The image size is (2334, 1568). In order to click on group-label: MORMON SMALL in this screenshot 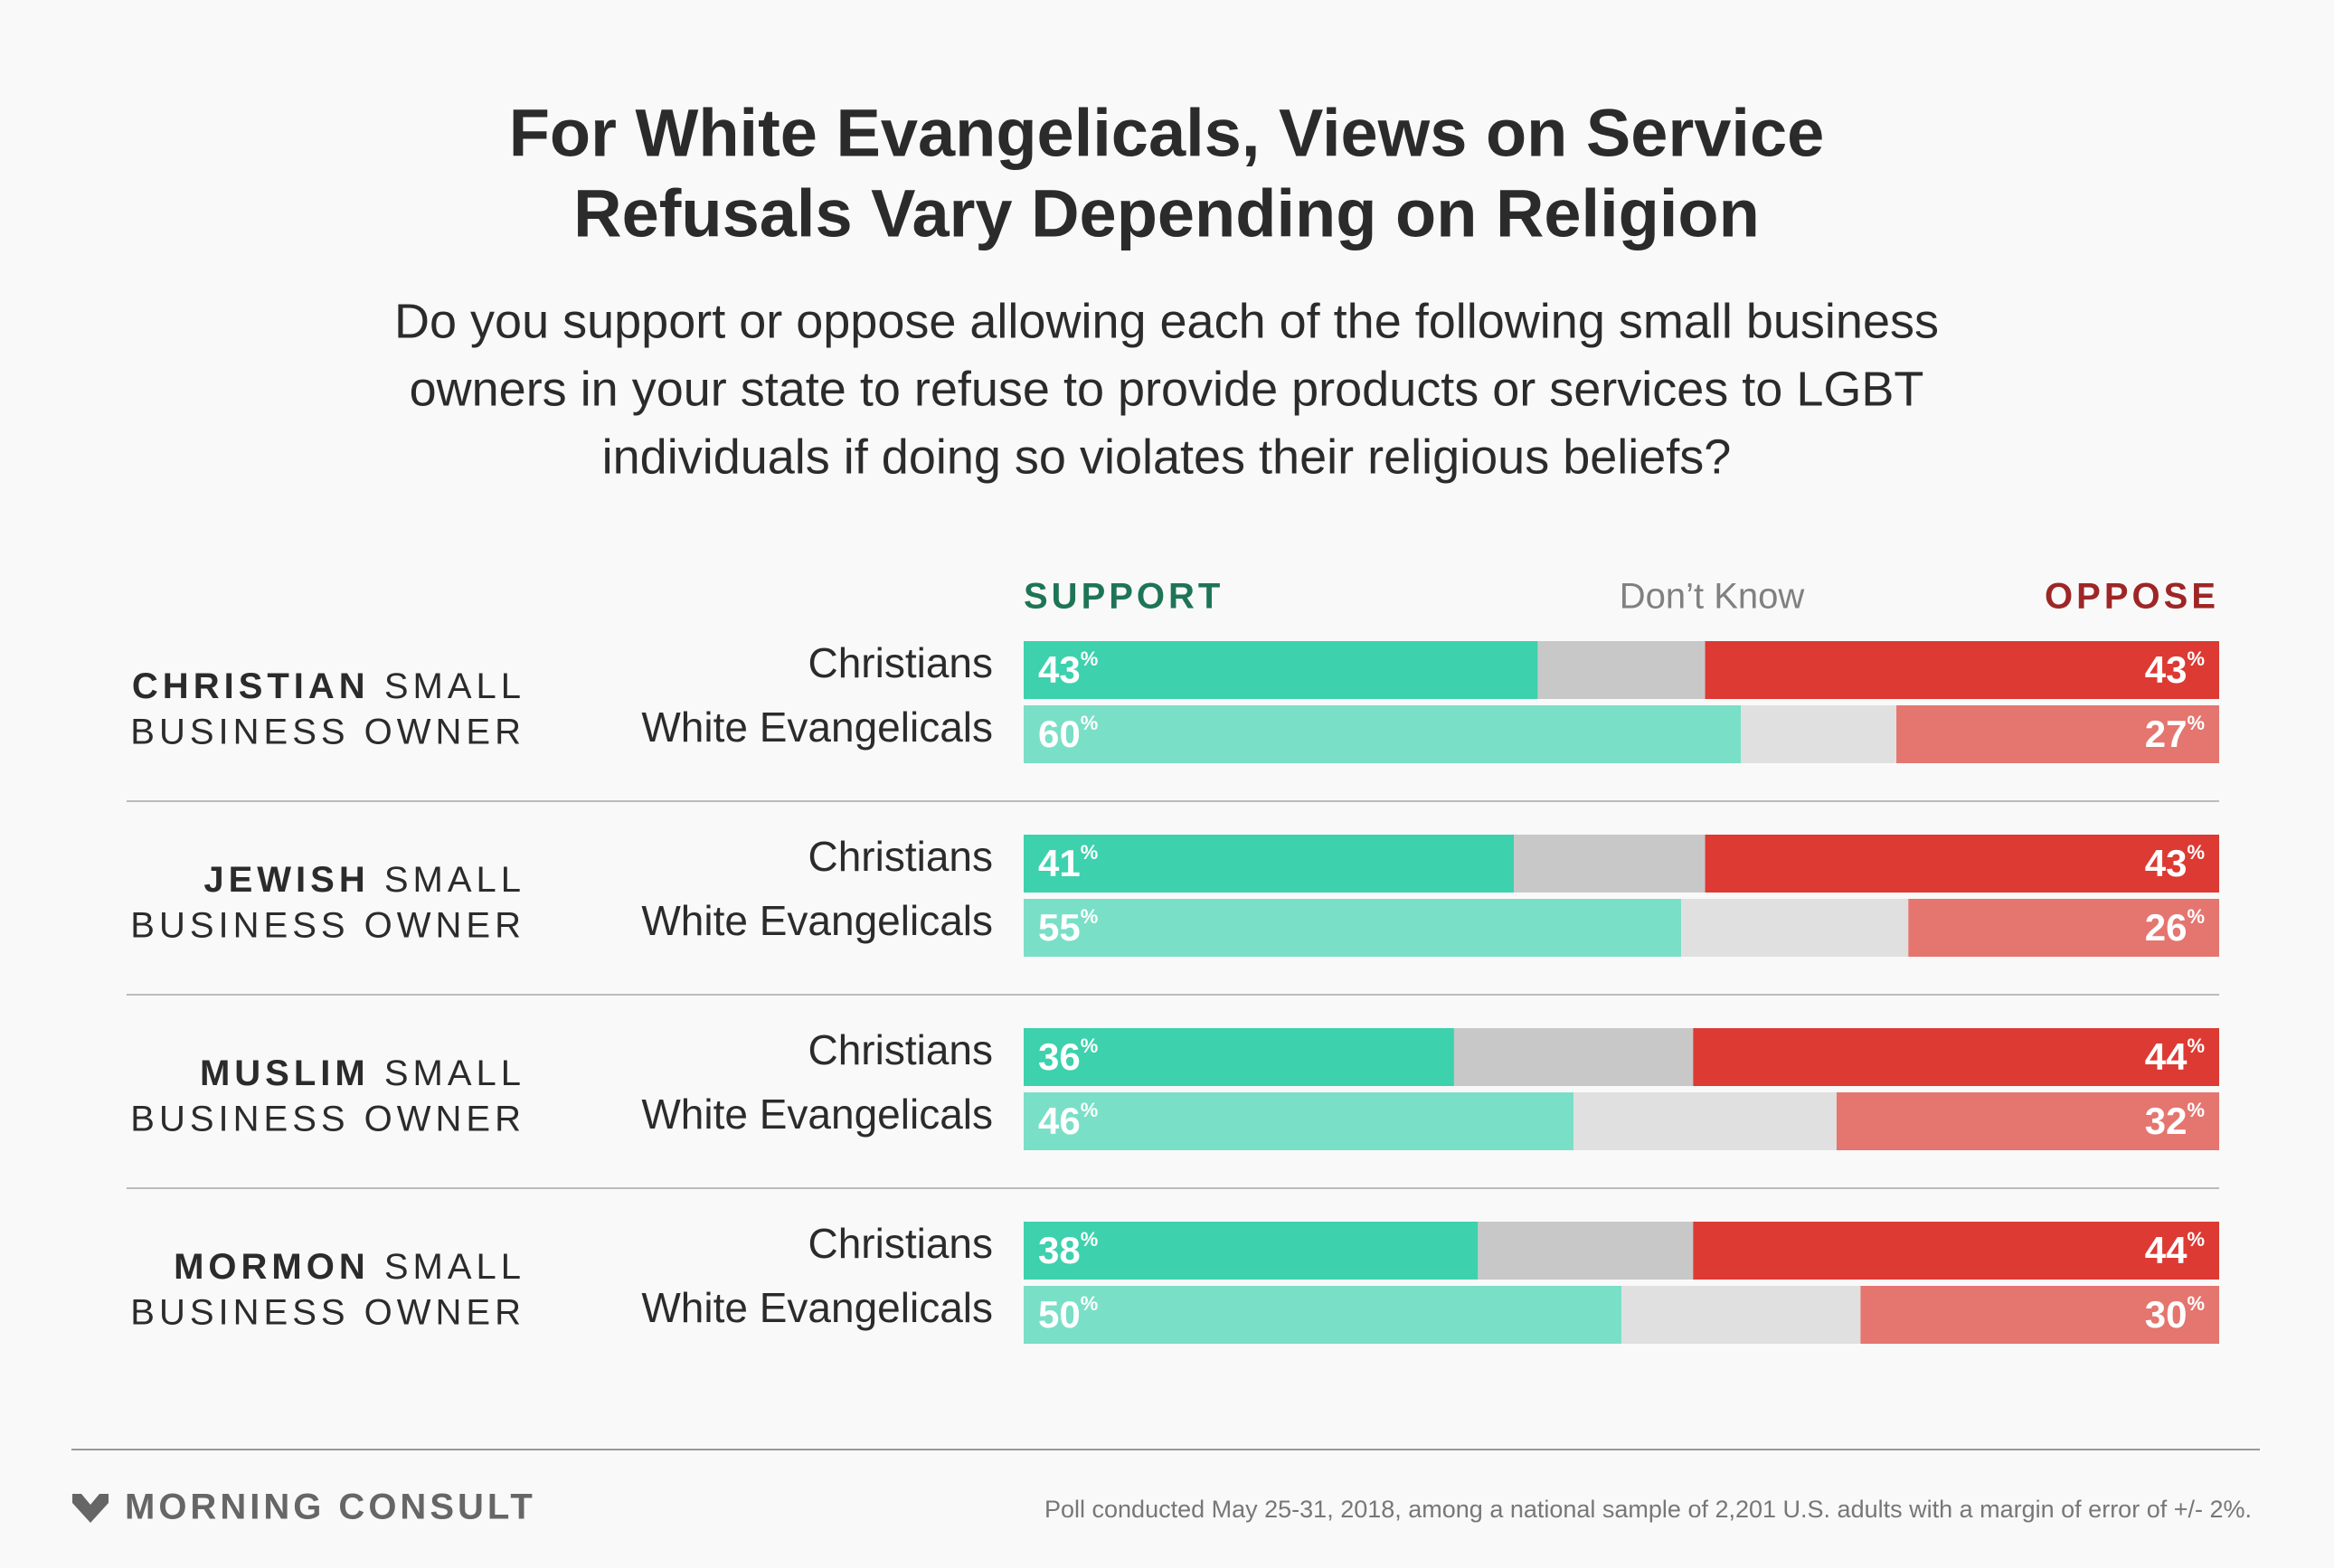, I will do `click(349, 1267)`.